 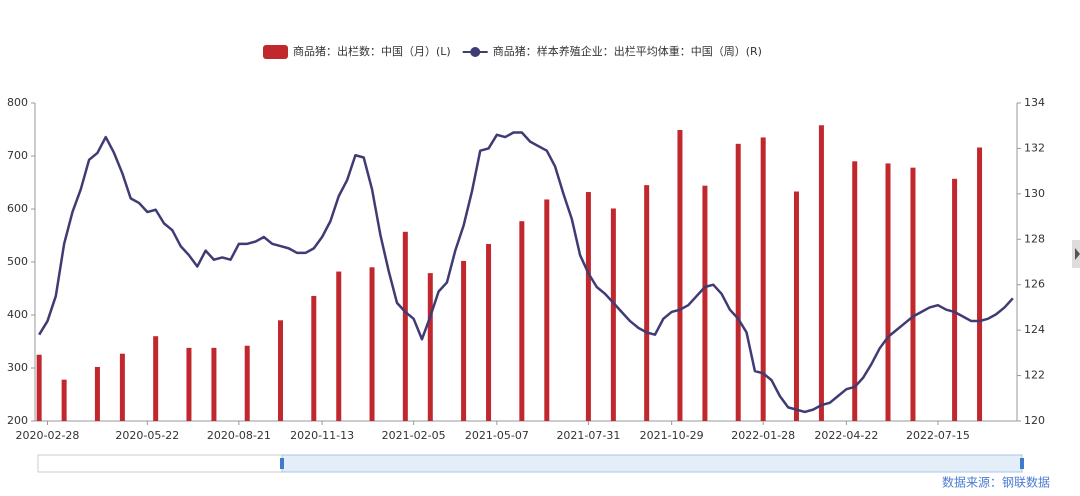 I want to click on y-tick-label: 800, so click(x=17, y=102).